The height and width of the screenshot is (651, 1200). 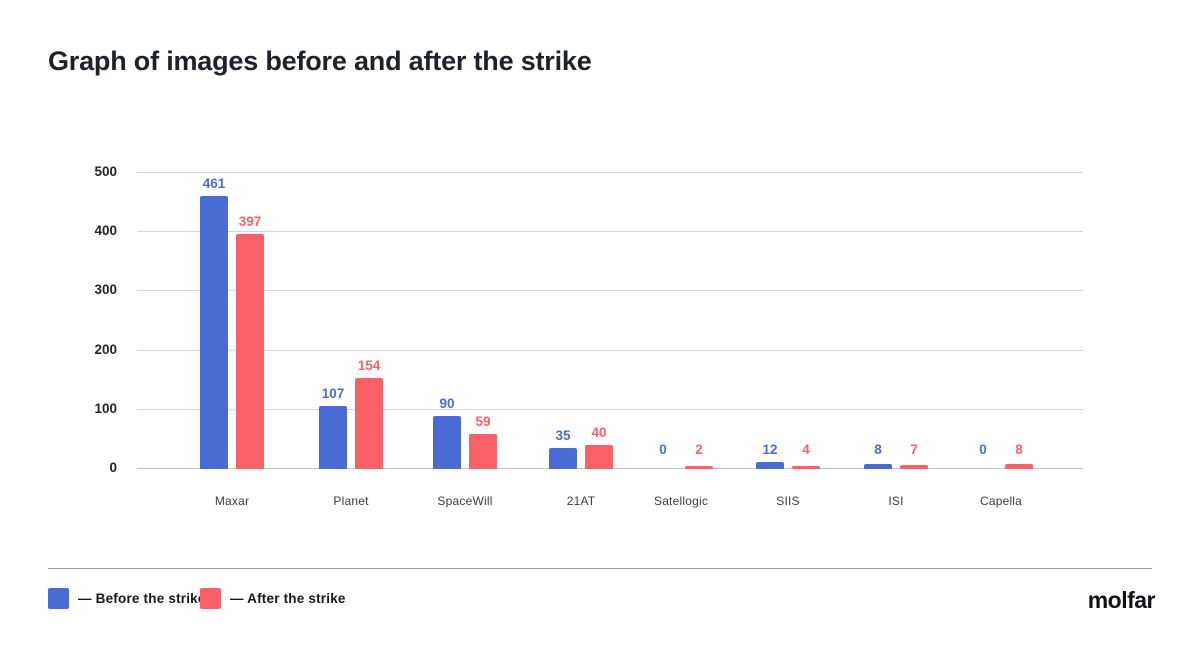 I want to click on category-label-21at: 21AT, so click(x=581, y=501).